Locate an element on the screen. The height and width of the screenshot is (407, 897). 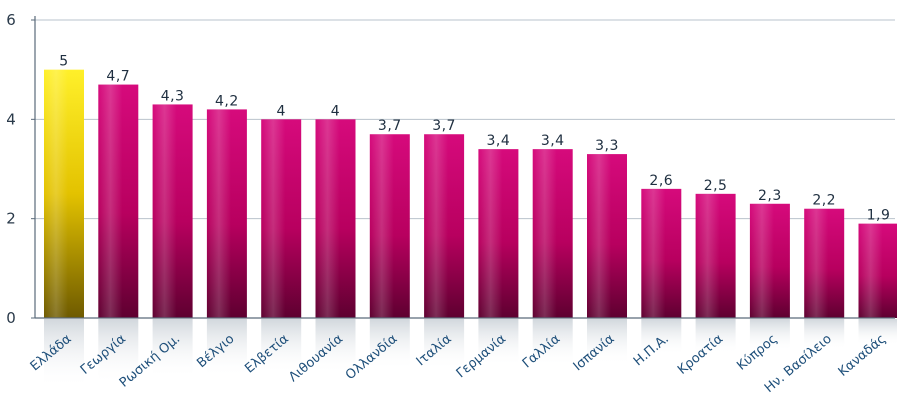
data-label: 2,2 is located at coordinates (824, 201).